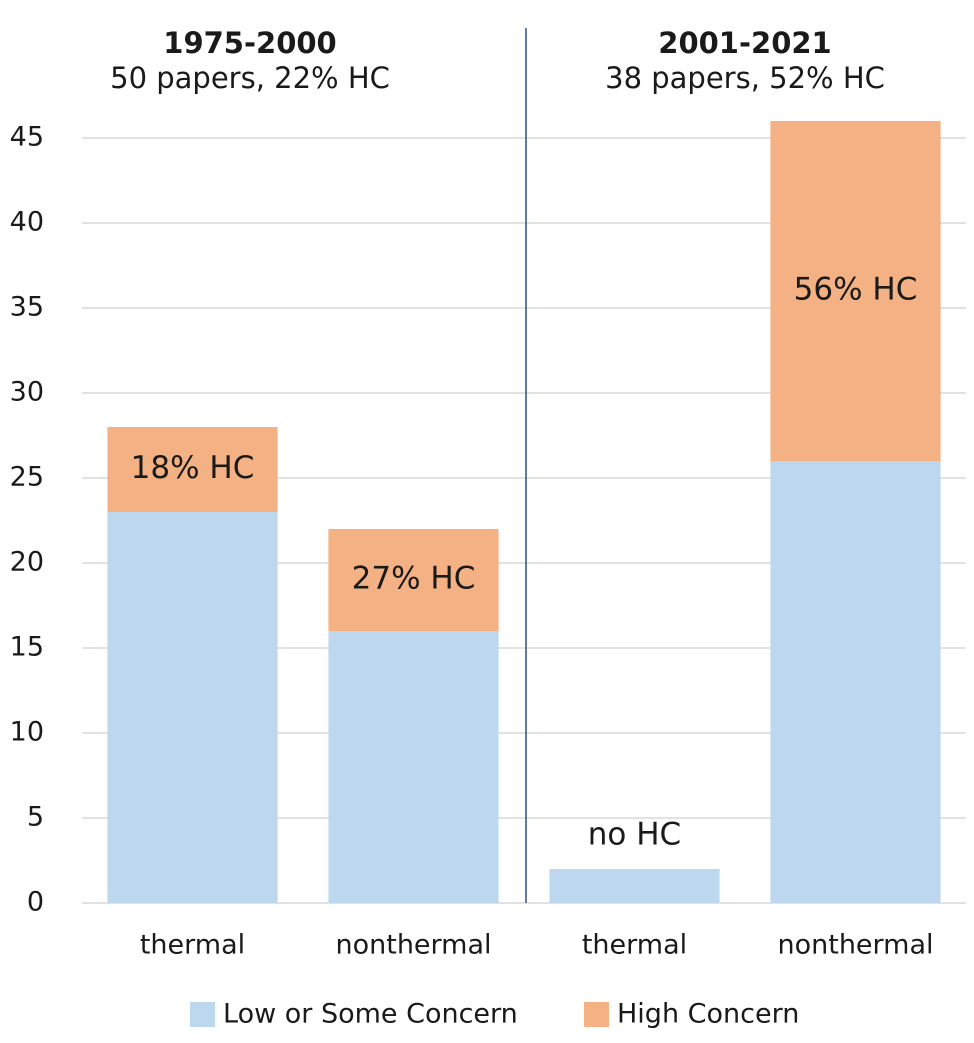 This screenshot has width=974, height=1043. I want to click on bar-annotation: 27% HC, so click(414, 579).